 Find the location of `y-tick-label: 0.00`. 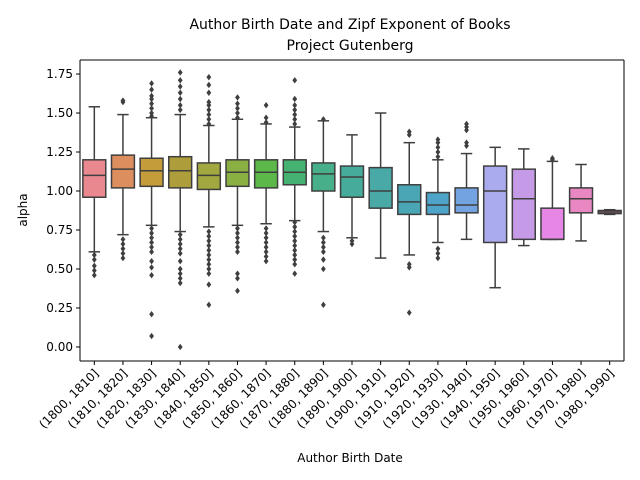

y-tick-label: 0.00 is located at coordinates (59, 347).